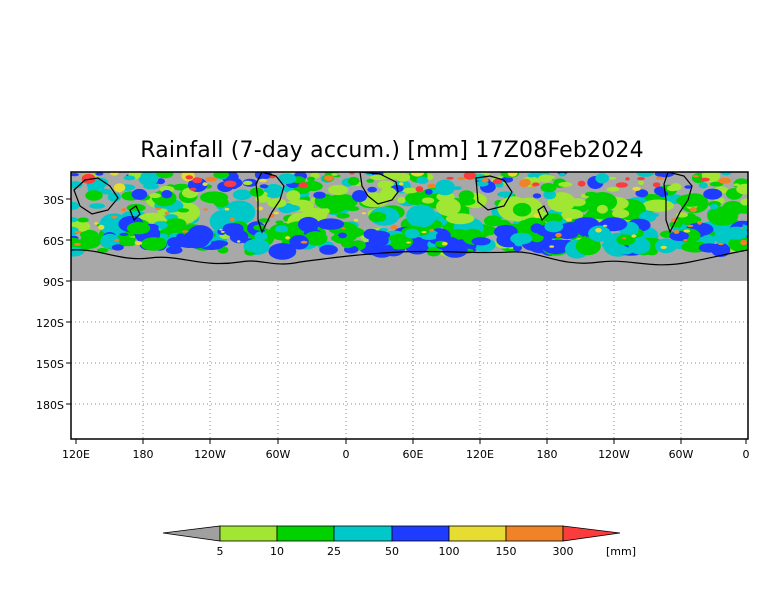 The height and width of the screenshot is (612, 784). Describe the element at coordinates (50, 323) in the screenshot. I see `y-tick-label: 120S` at that location.